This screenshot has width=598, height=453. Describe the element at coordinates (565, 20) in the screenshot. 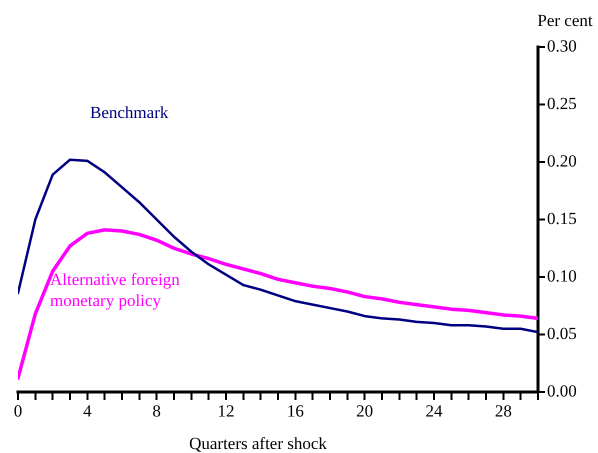

I see `y-axis-title: Per cent` at that location.